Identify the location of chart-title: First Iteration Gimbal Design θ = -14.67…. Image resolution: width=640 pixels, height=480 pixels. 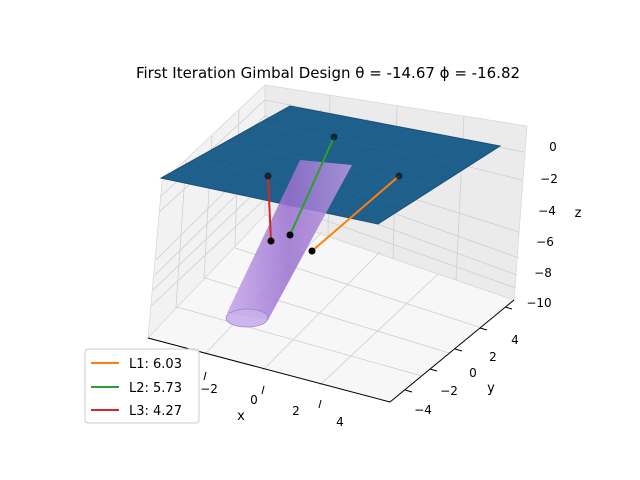
(328, 73).